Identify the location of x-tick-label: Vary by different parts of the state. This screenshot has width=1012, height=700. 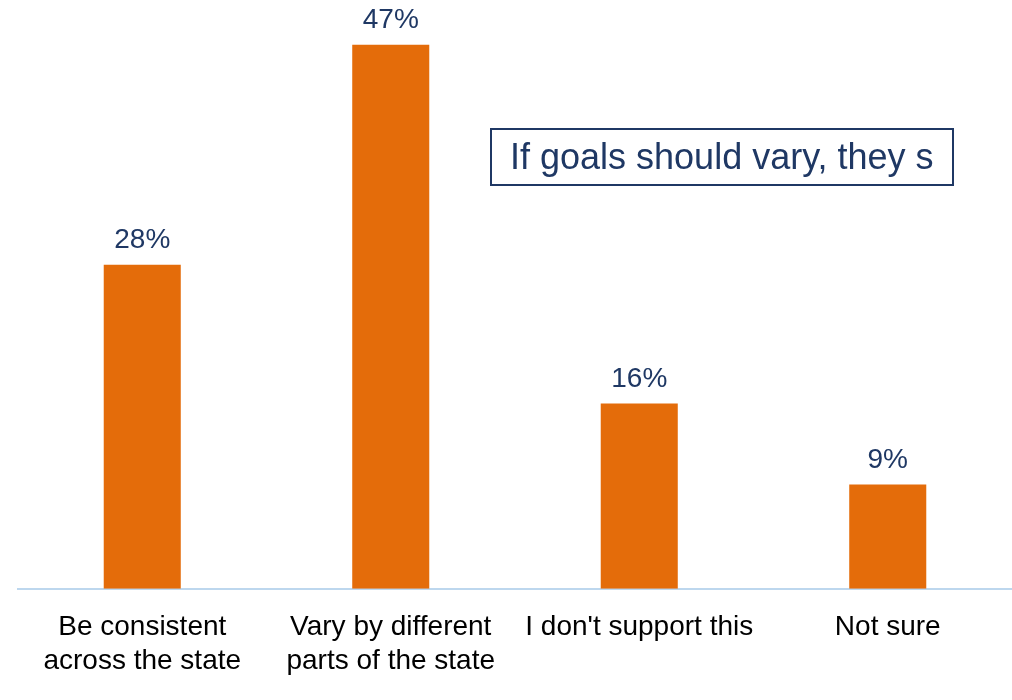
(391, 642).